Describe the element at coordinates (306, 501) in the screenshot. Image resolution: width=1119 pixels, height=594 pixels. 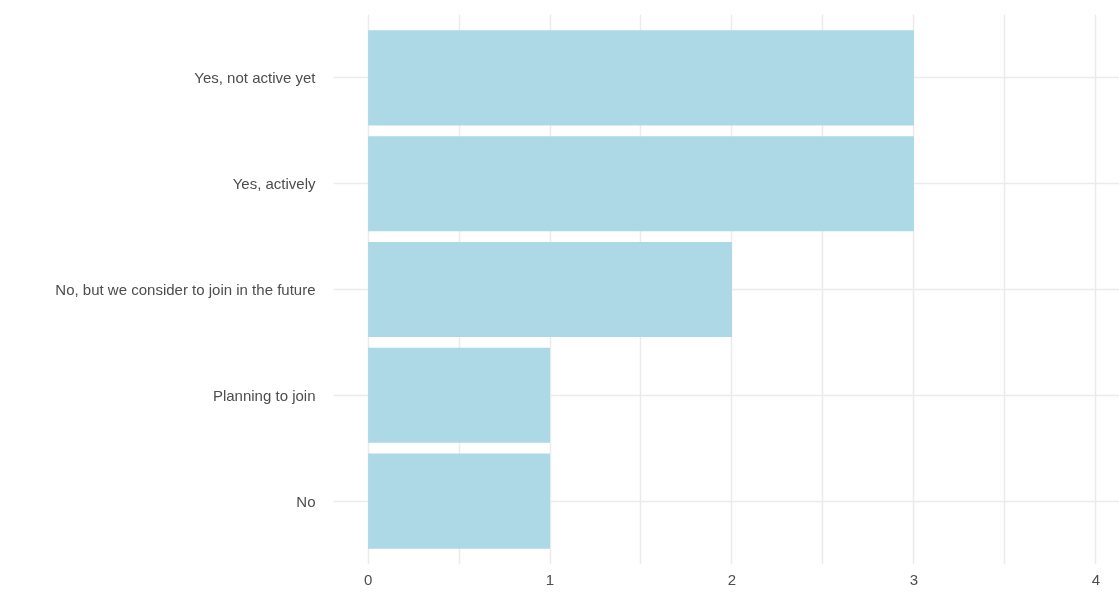
I see `y-tick-label: No` at that location.